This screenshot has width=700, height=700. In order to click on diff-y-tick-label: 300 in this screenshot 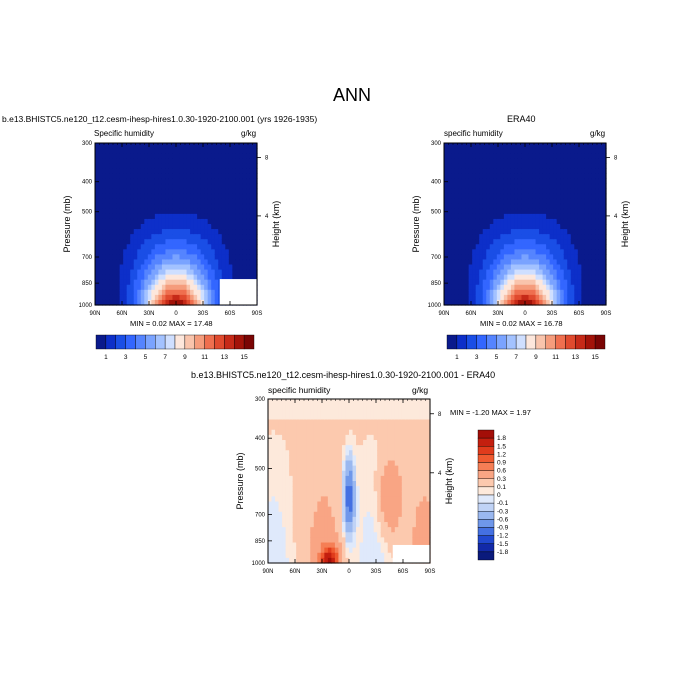, I will do `click(260, 400)`.